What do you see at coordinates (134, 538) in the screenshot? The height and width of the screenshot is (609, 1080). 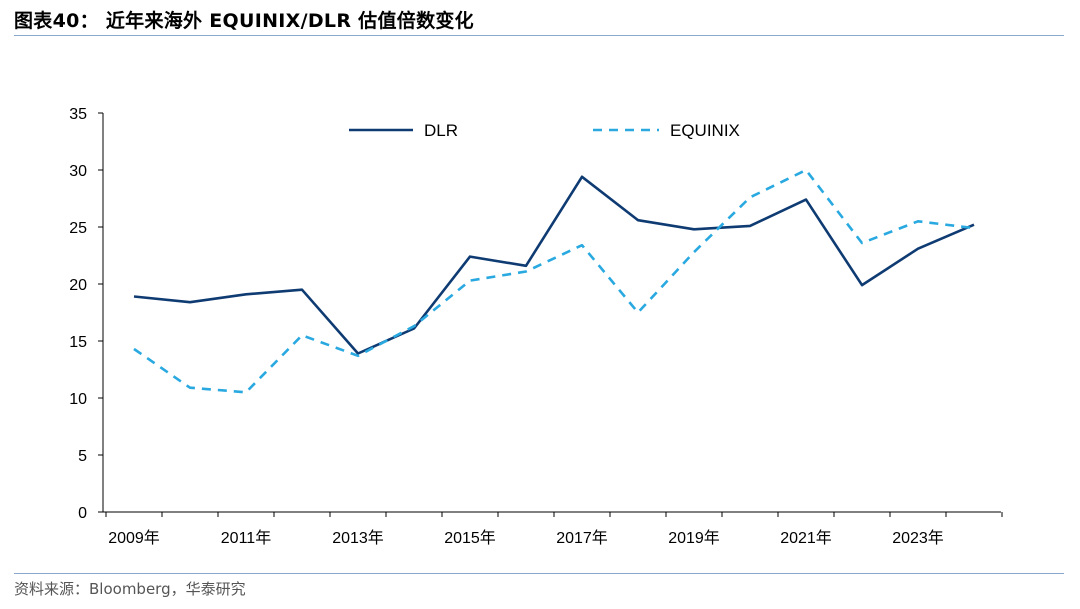 I see `x-tick-label: 2009年` at bounding box center [134, 538].